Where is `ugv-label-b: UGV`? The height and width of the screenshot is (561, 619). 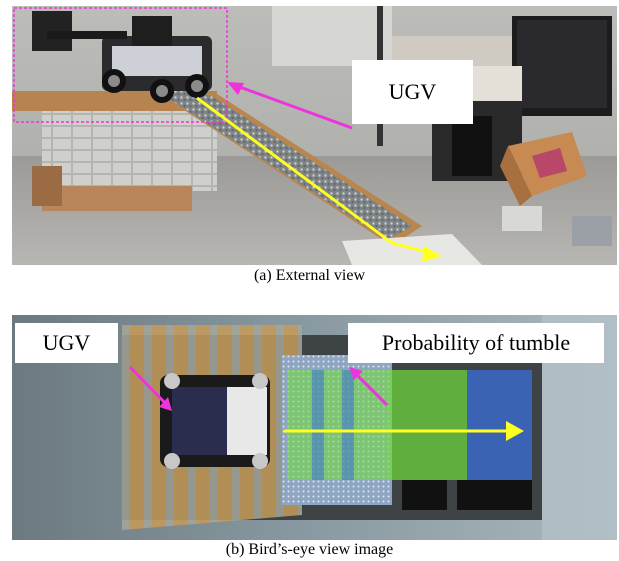
ugv-label-b: UGV is located at coordinates (66, 343).